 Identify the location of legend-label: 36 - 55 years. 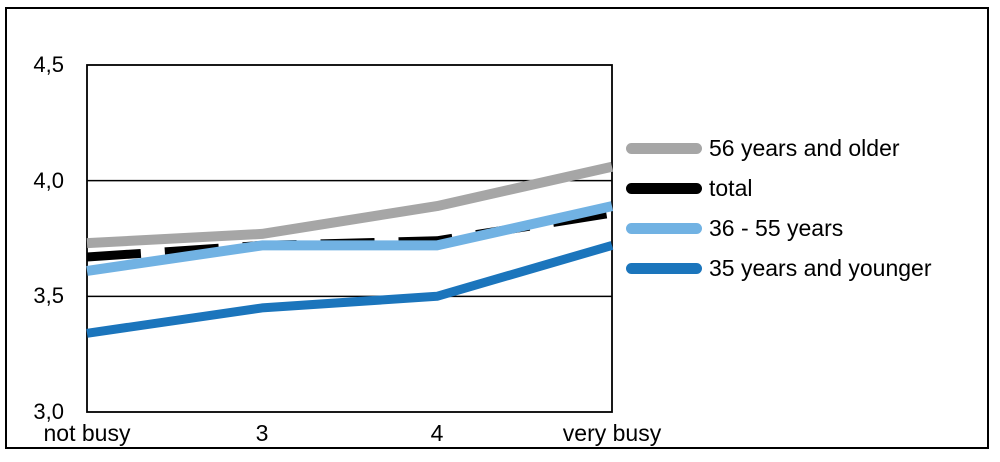
(776, 228).